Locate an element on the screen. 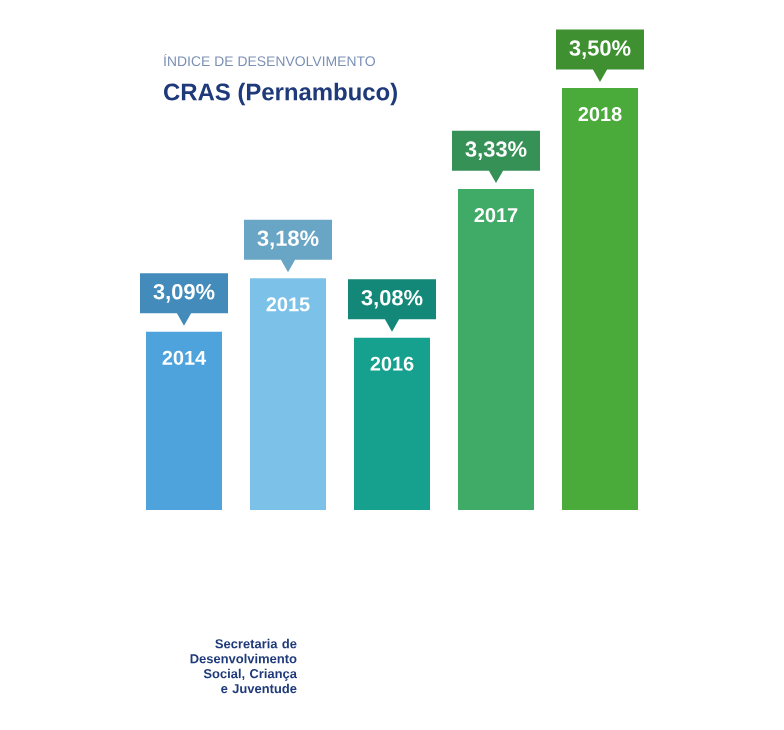 This screenshot has width=784, height=730. x-tick-label: 2014 is located at coordinates (184, 357).